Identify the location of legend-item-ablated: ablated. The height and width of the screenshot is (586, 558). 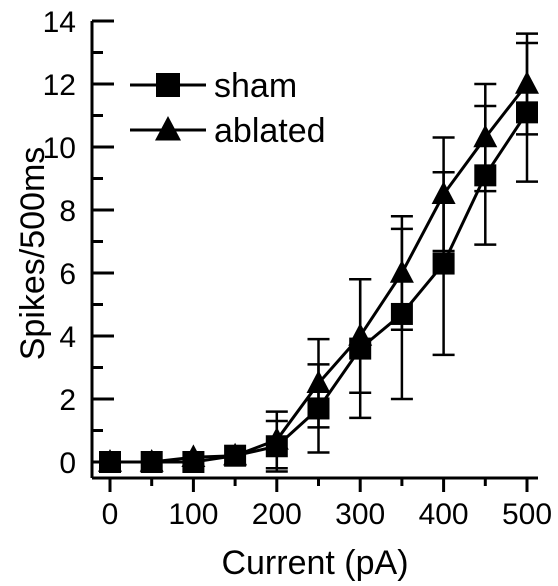
(228, 131).